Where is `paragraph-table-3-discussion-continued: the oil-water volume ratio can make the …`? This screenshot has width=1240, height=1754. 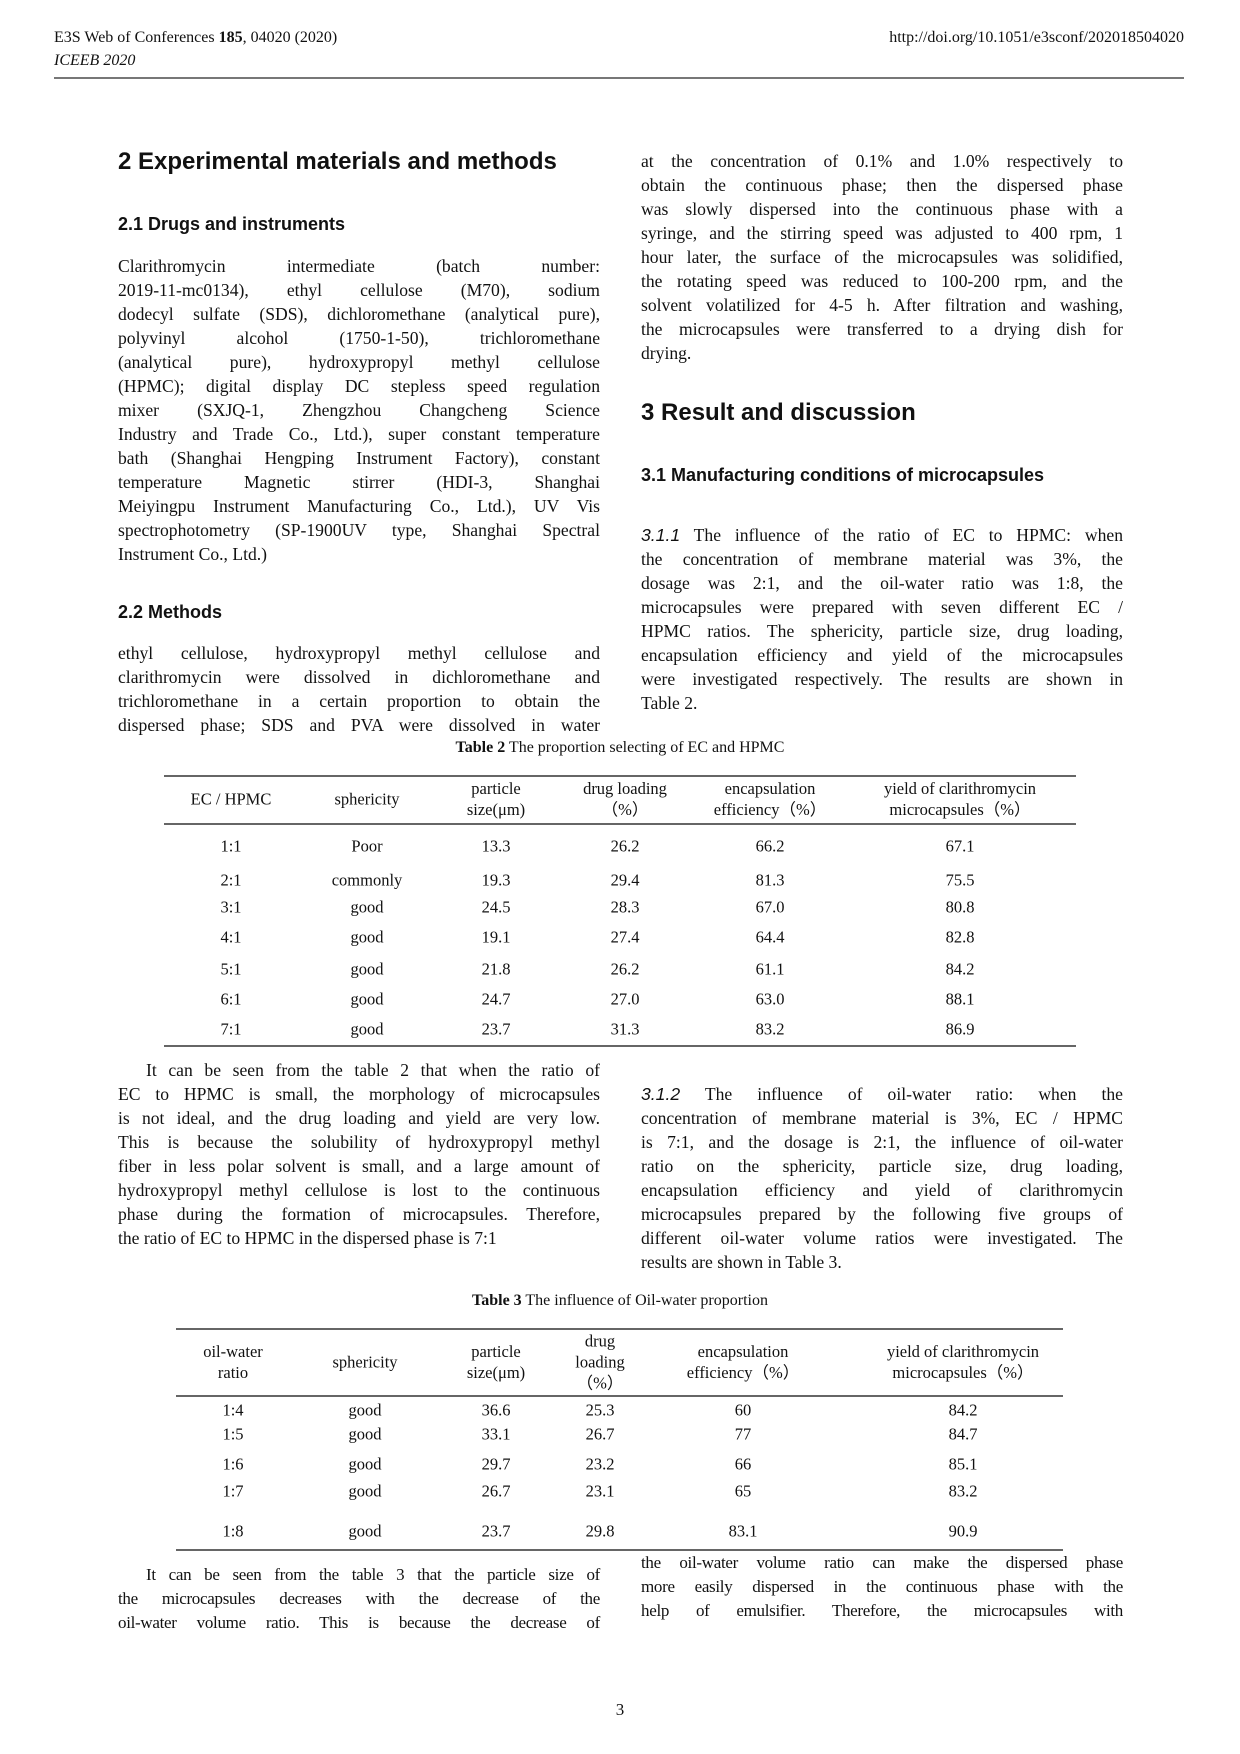 paragraph-table-3-discussion-continued: the oil-water volume ratio can make the … is located at coordinates (882, 1587).